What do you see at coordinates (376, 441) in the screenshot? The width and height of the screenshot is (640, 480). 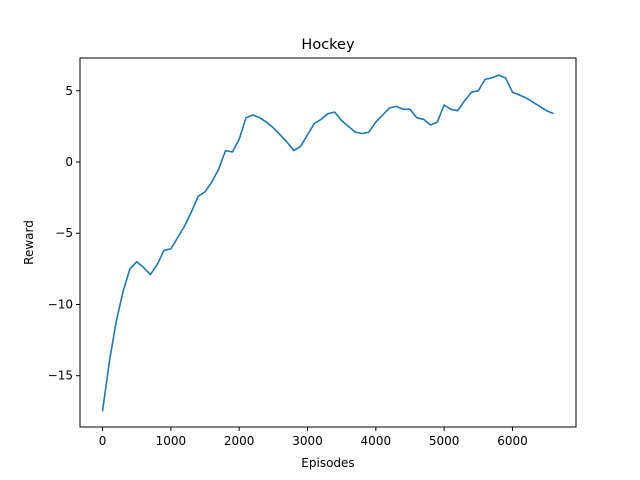 I see `x-tick-label: 4000` at bounding box center [376, 441].